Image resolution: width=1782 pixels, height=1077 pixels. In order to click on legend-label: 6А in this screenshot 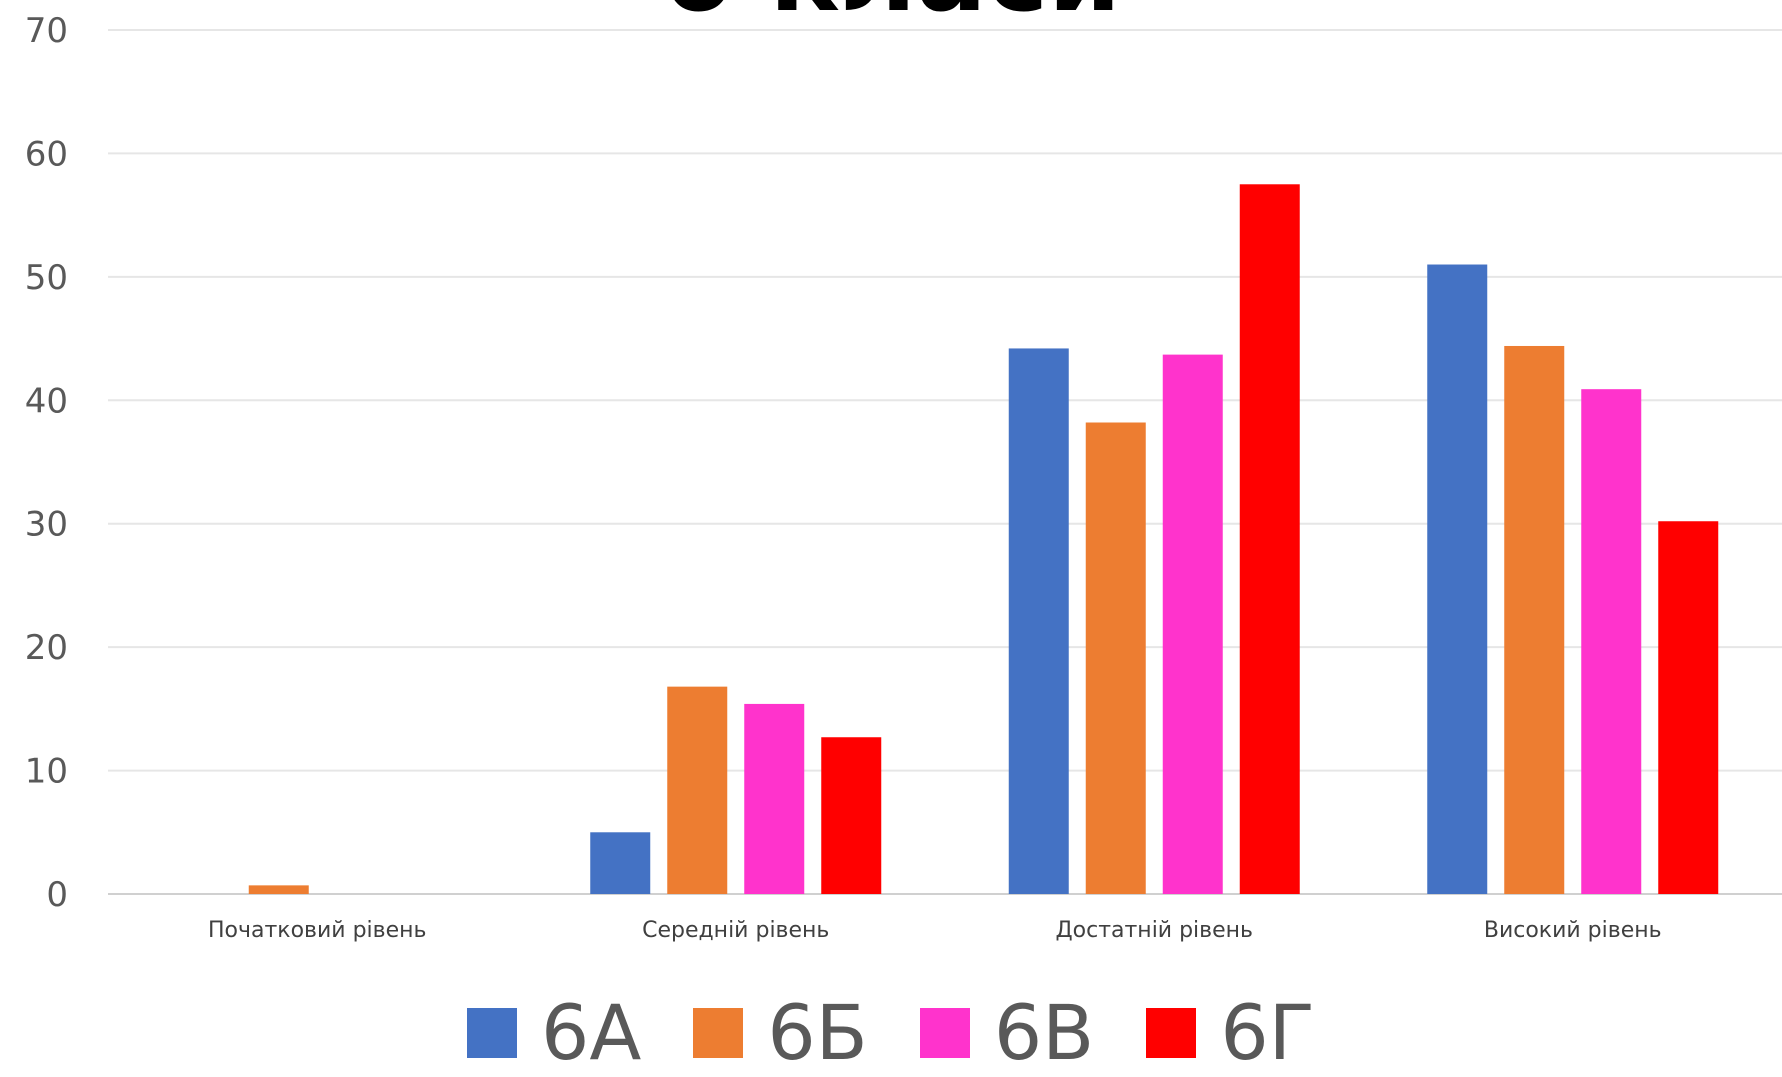, I will do `click(591, 1032)`.